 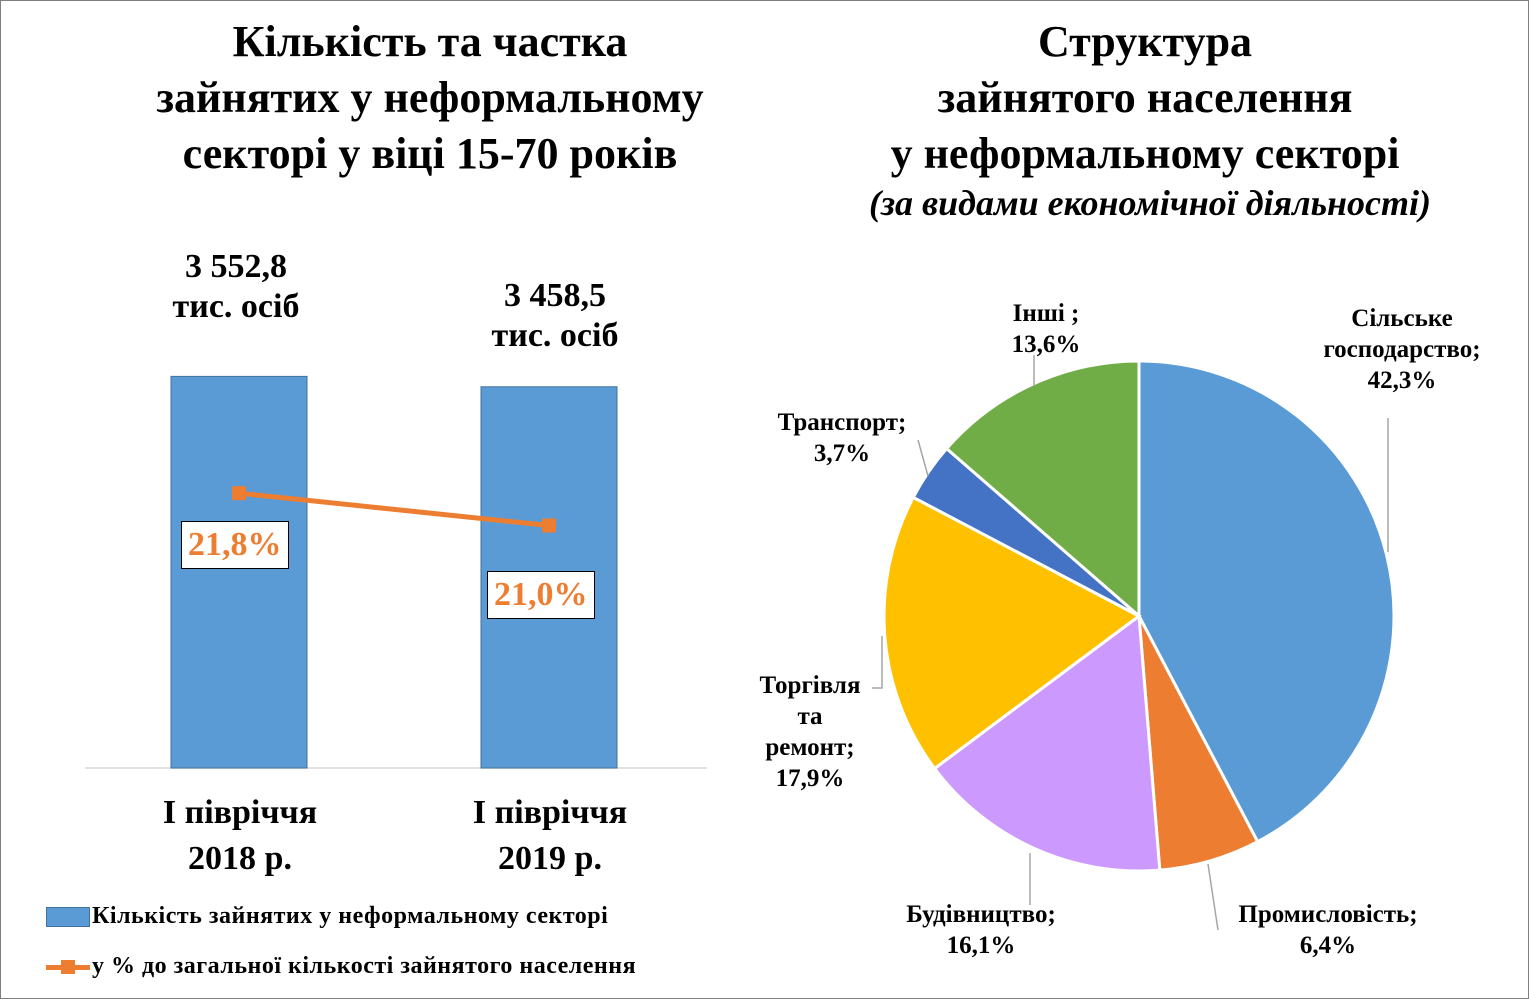 I want to click on bar-chart-title-line: зайнятих у неформальному, so click(x=430, y=97).